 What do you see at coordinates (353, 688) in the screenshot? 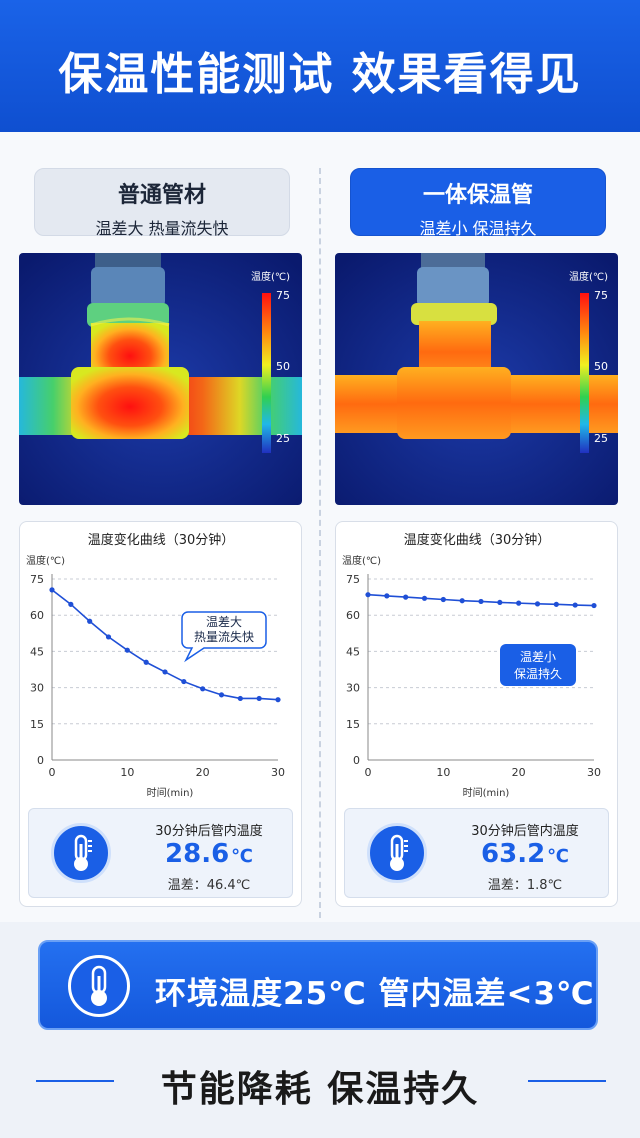
I see `right-chart-ytick-label: 30` at bounding box center [353, 688].